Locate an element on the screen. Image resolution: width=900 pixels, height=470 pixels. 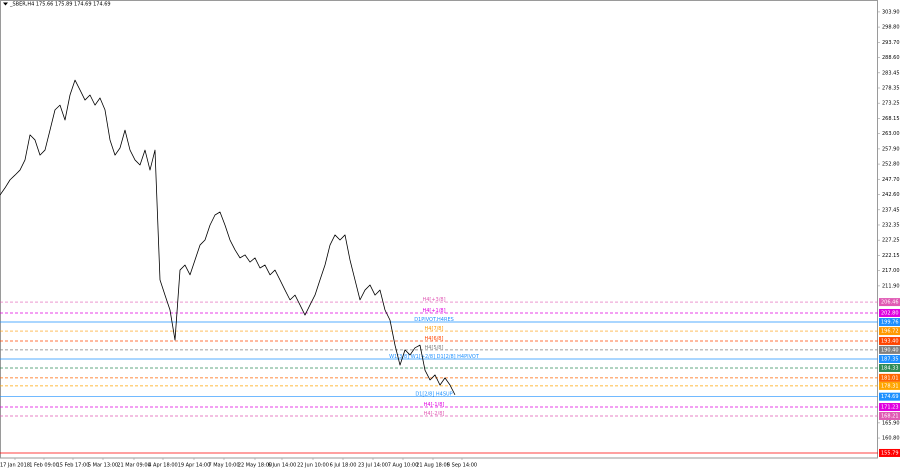
level-price-label: 155.79 is located at coordinates (890, 453).